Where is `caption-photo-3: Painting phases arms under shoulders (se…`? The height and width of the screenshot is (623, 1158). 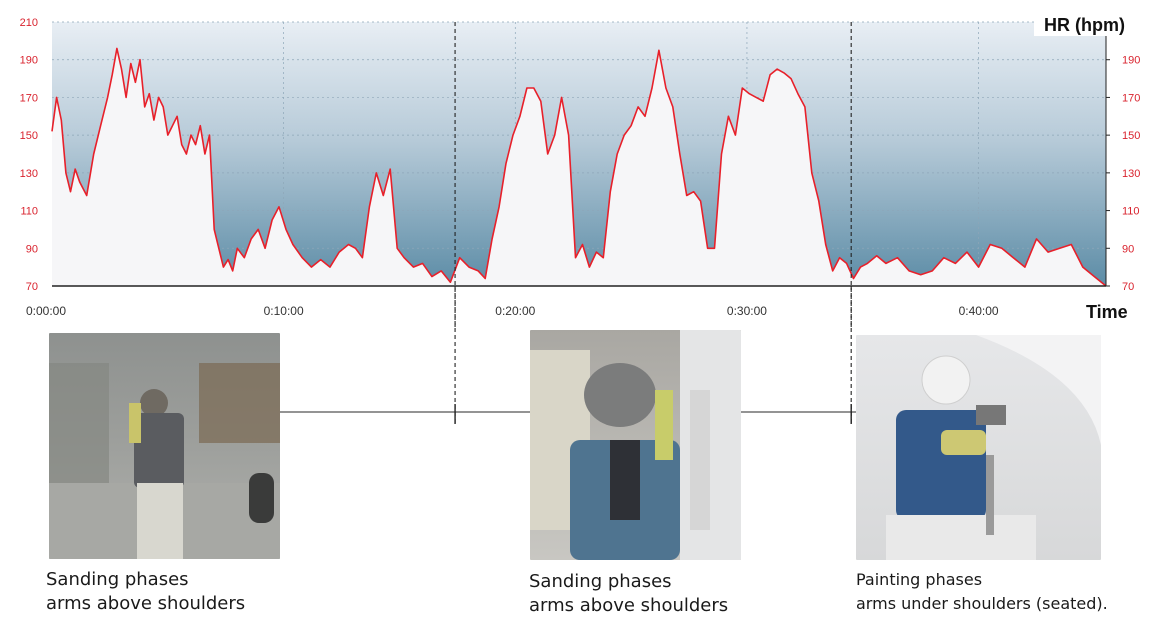 caption-photo-3: Painting phases arms under shoulders (se… is located at coordinates (982, 592).